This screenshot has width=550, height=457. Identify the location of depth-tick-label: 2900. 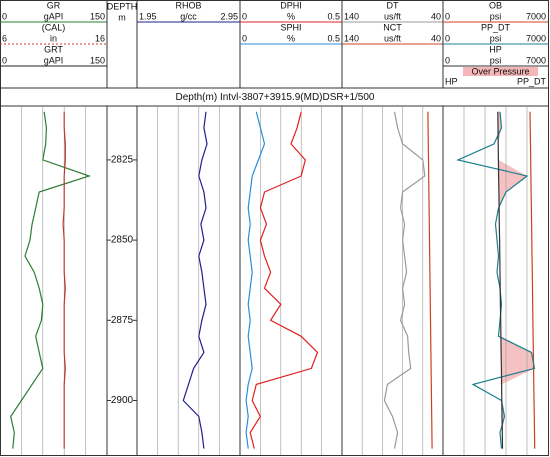
(122, 400).